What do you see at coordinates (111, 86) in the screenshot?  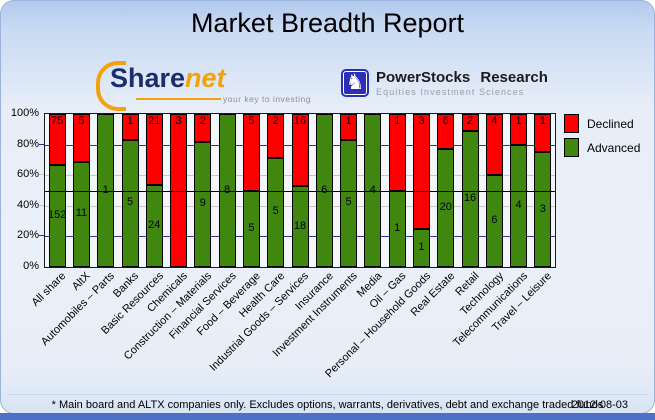 I see `sharenet-arc-icon` at bounding box center [111, 86].